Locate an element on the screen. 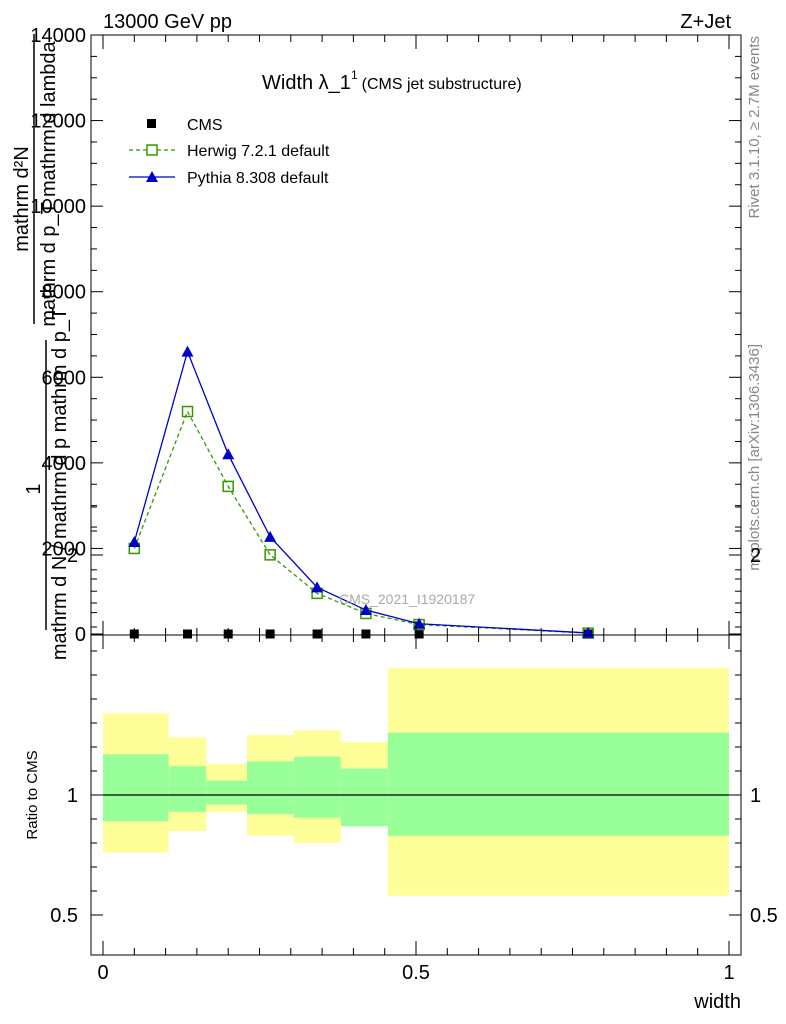  xtick-label: 0.5 is located at coordinates (416, 973).